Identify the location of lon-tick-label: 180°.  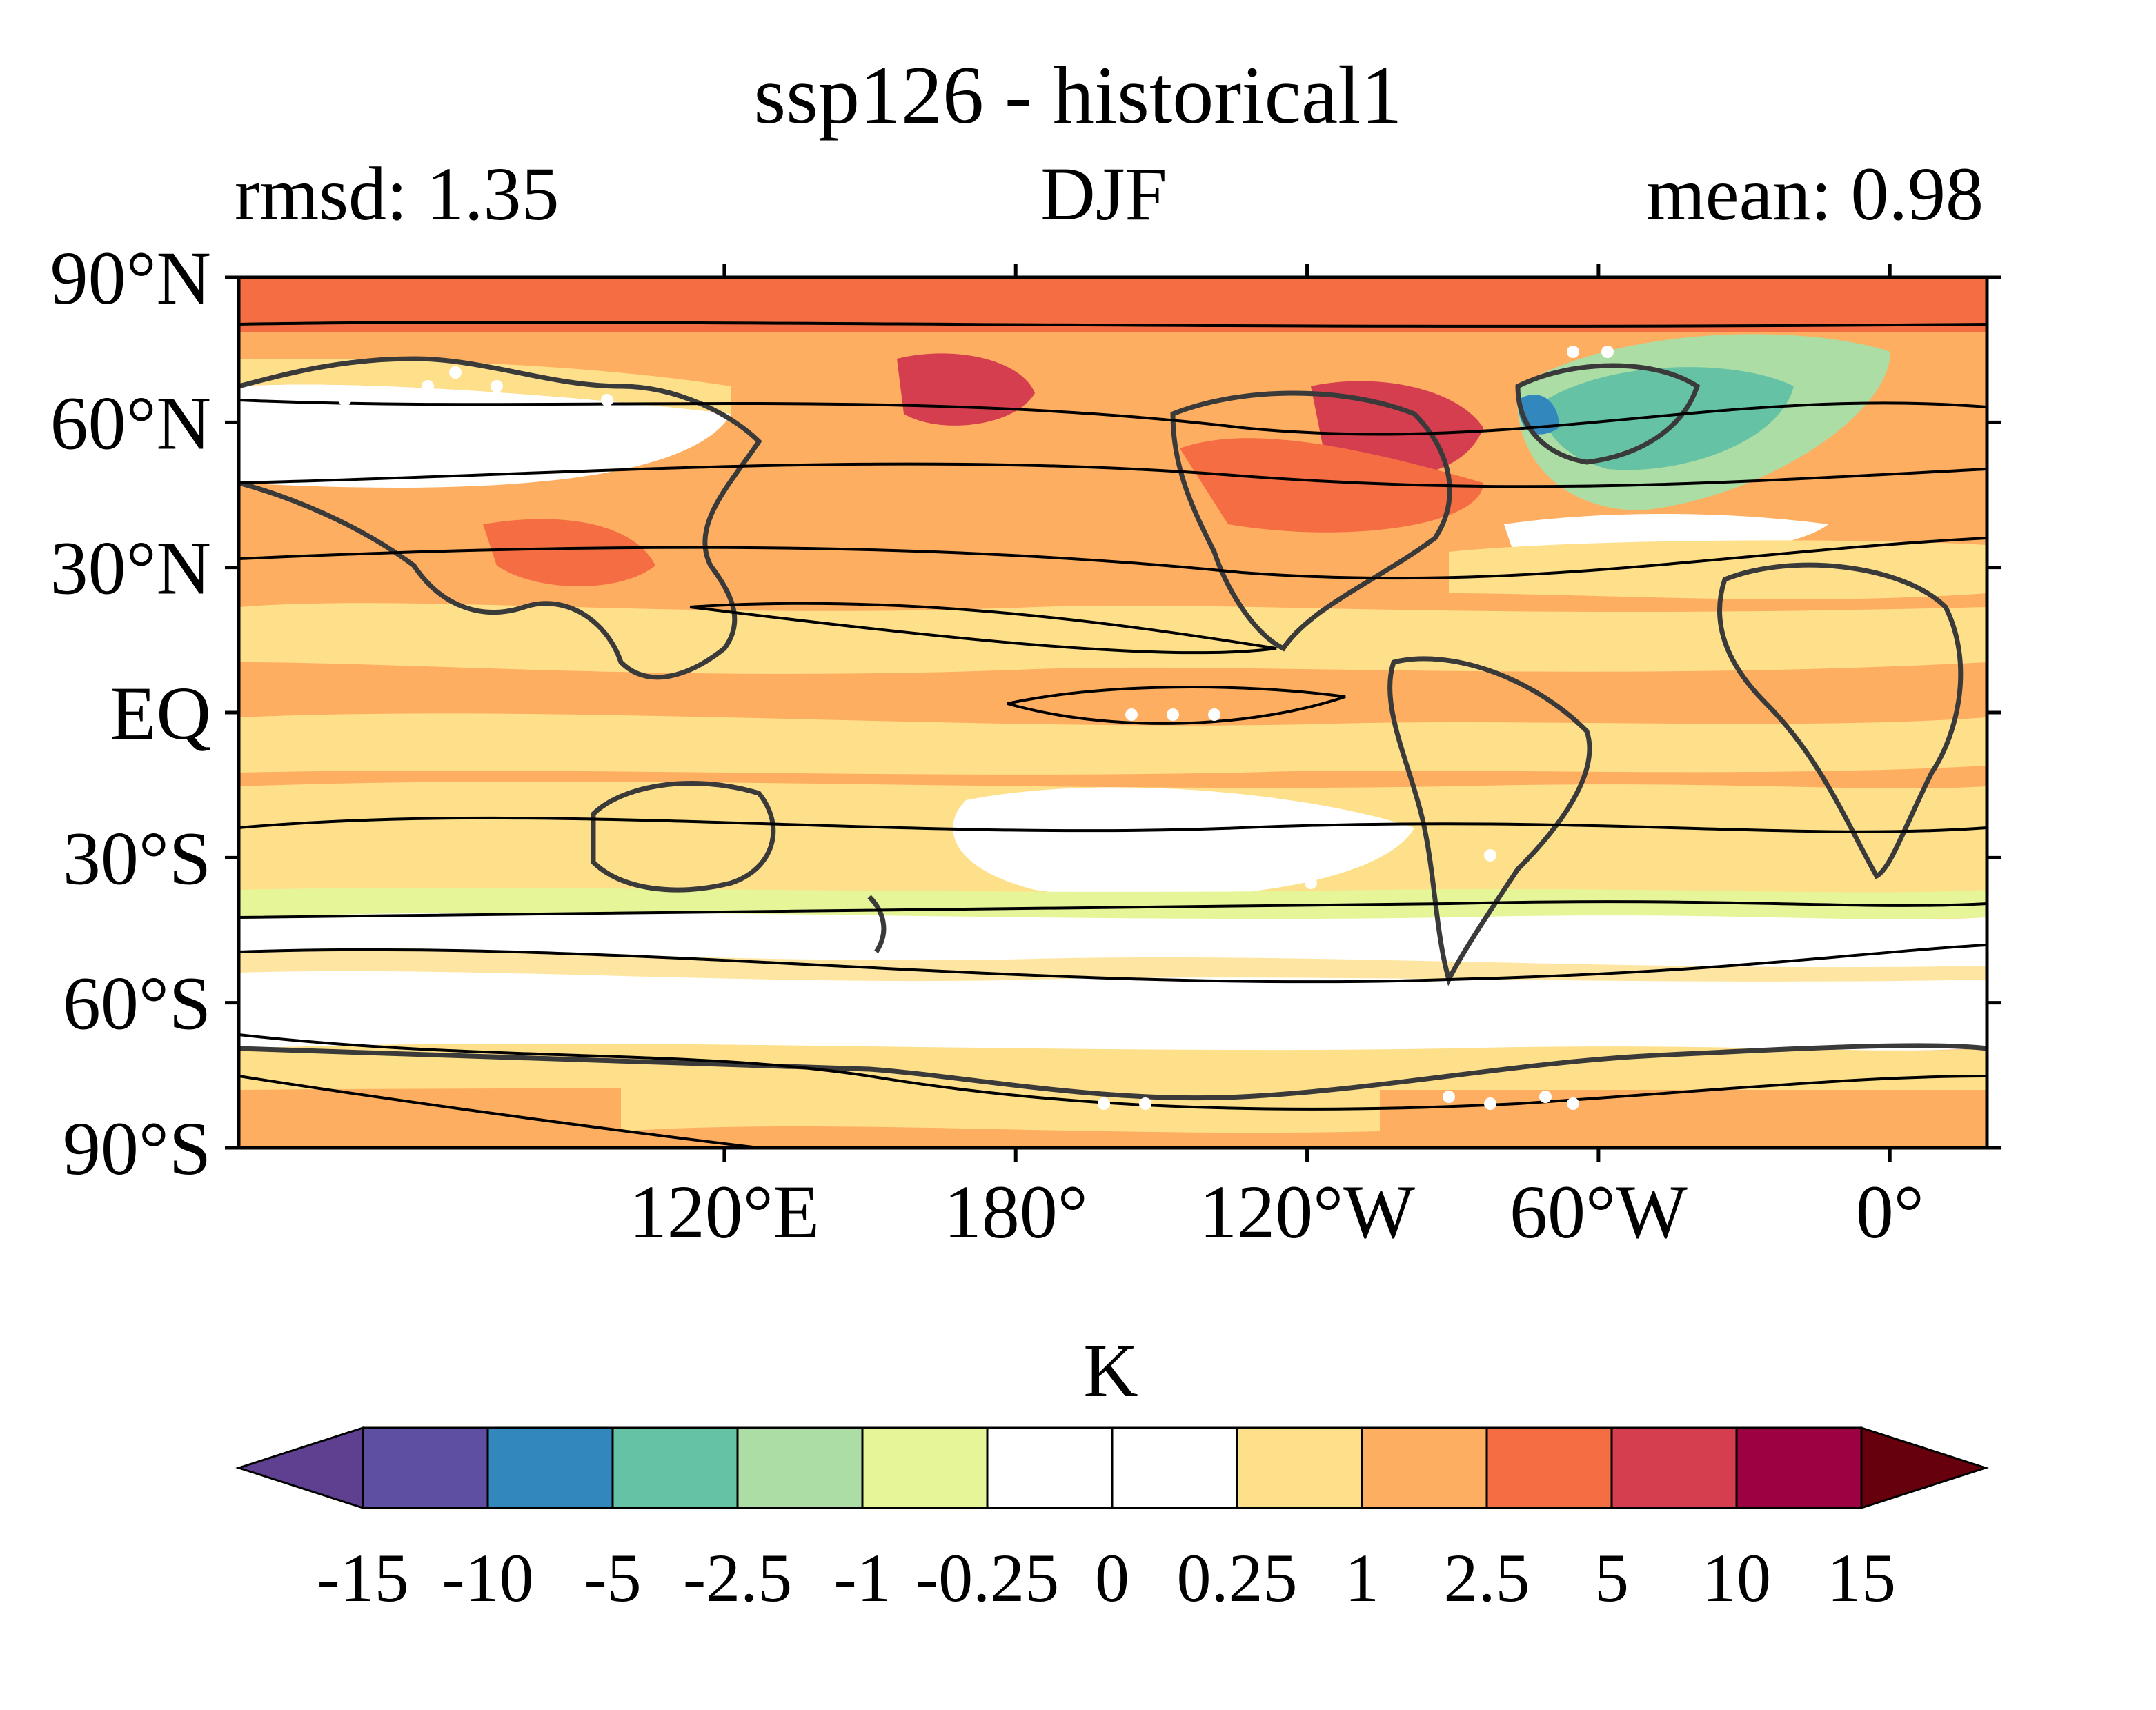
(1016, 1206).